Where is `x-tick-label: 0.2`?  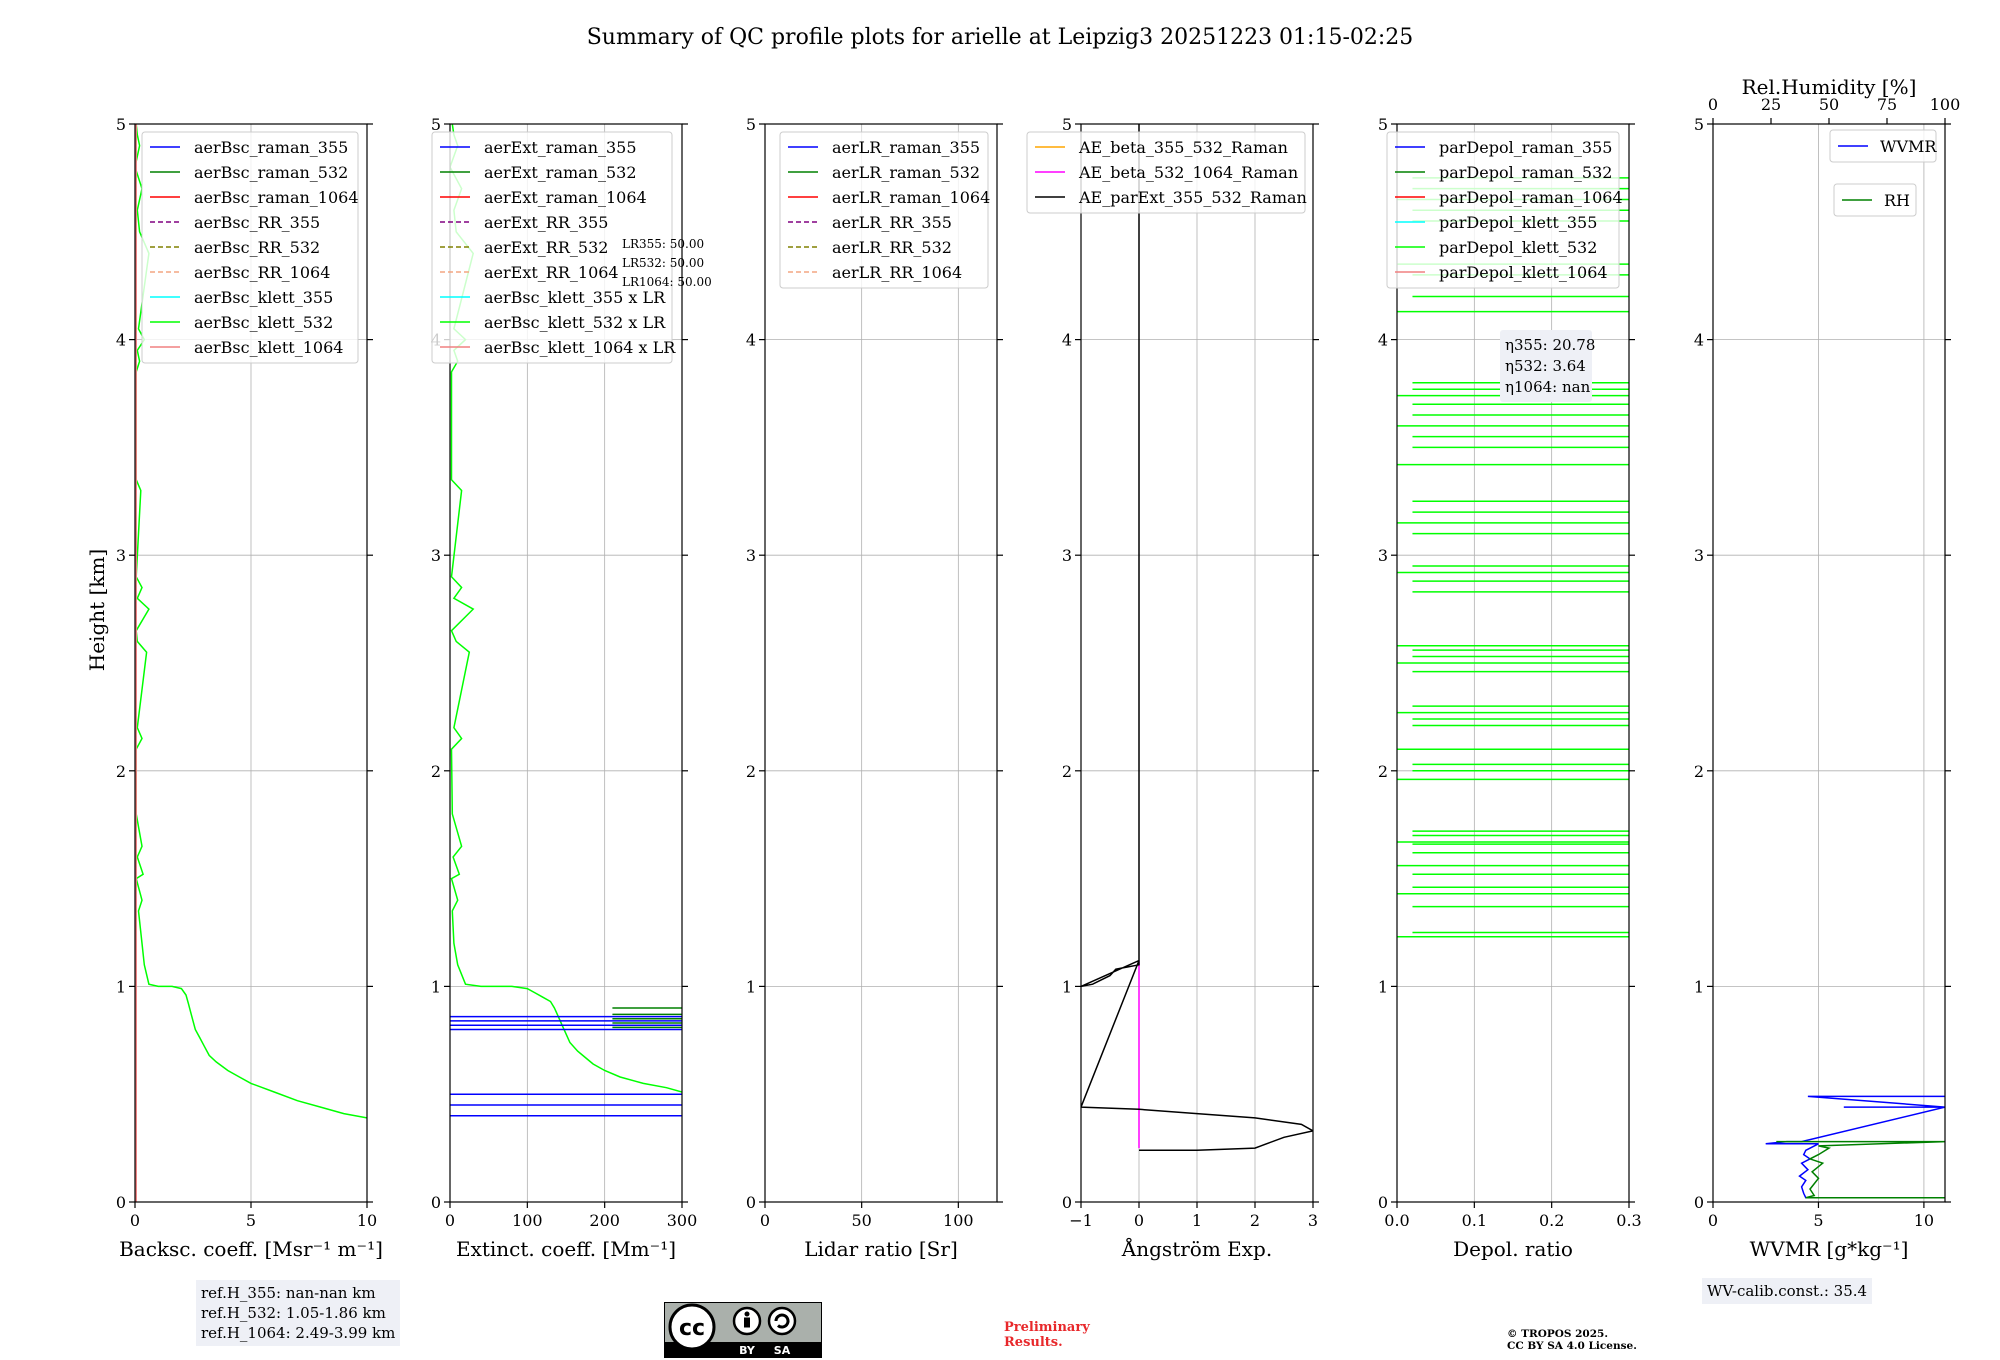 x-tick-label: 0.2 is located at coordinates (1551, 1220).